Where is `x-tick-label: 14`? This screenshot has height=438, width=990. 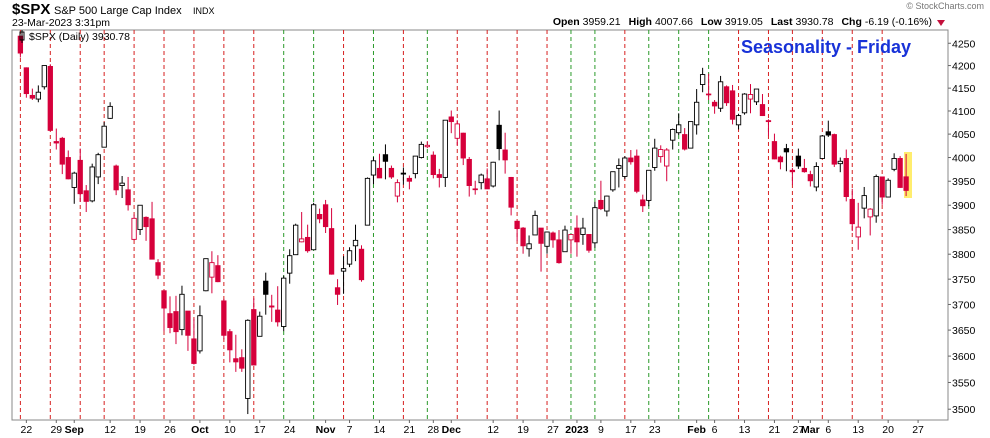
x-tick-label: 14 is located at coordinates (380, 430).